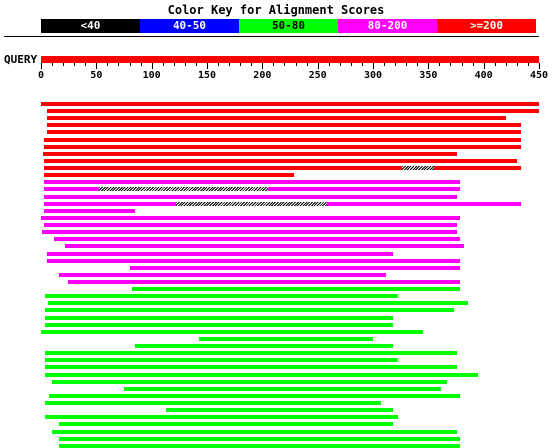 Image resolution: width=552 pixels, height=448 pixels. Describe the element at coordinates (483, 75) in the screenshot. I see `tick-label: 400` at that location.